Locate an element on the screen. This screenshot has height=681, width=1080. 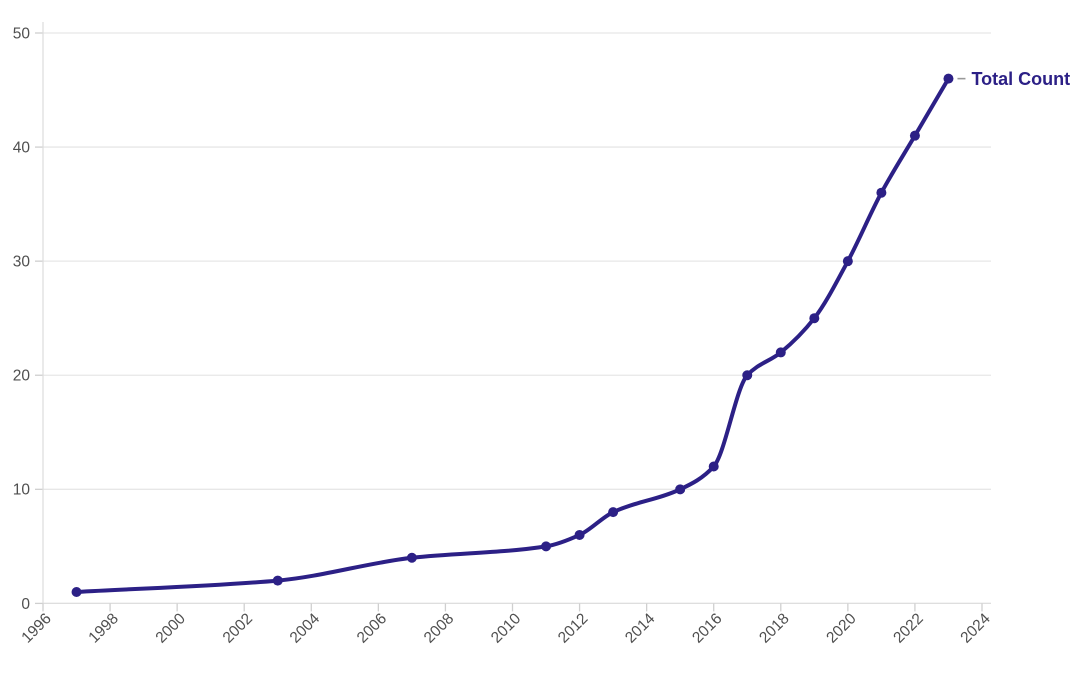
x-tick-label: 1998 is located at coordinates (103, 628).